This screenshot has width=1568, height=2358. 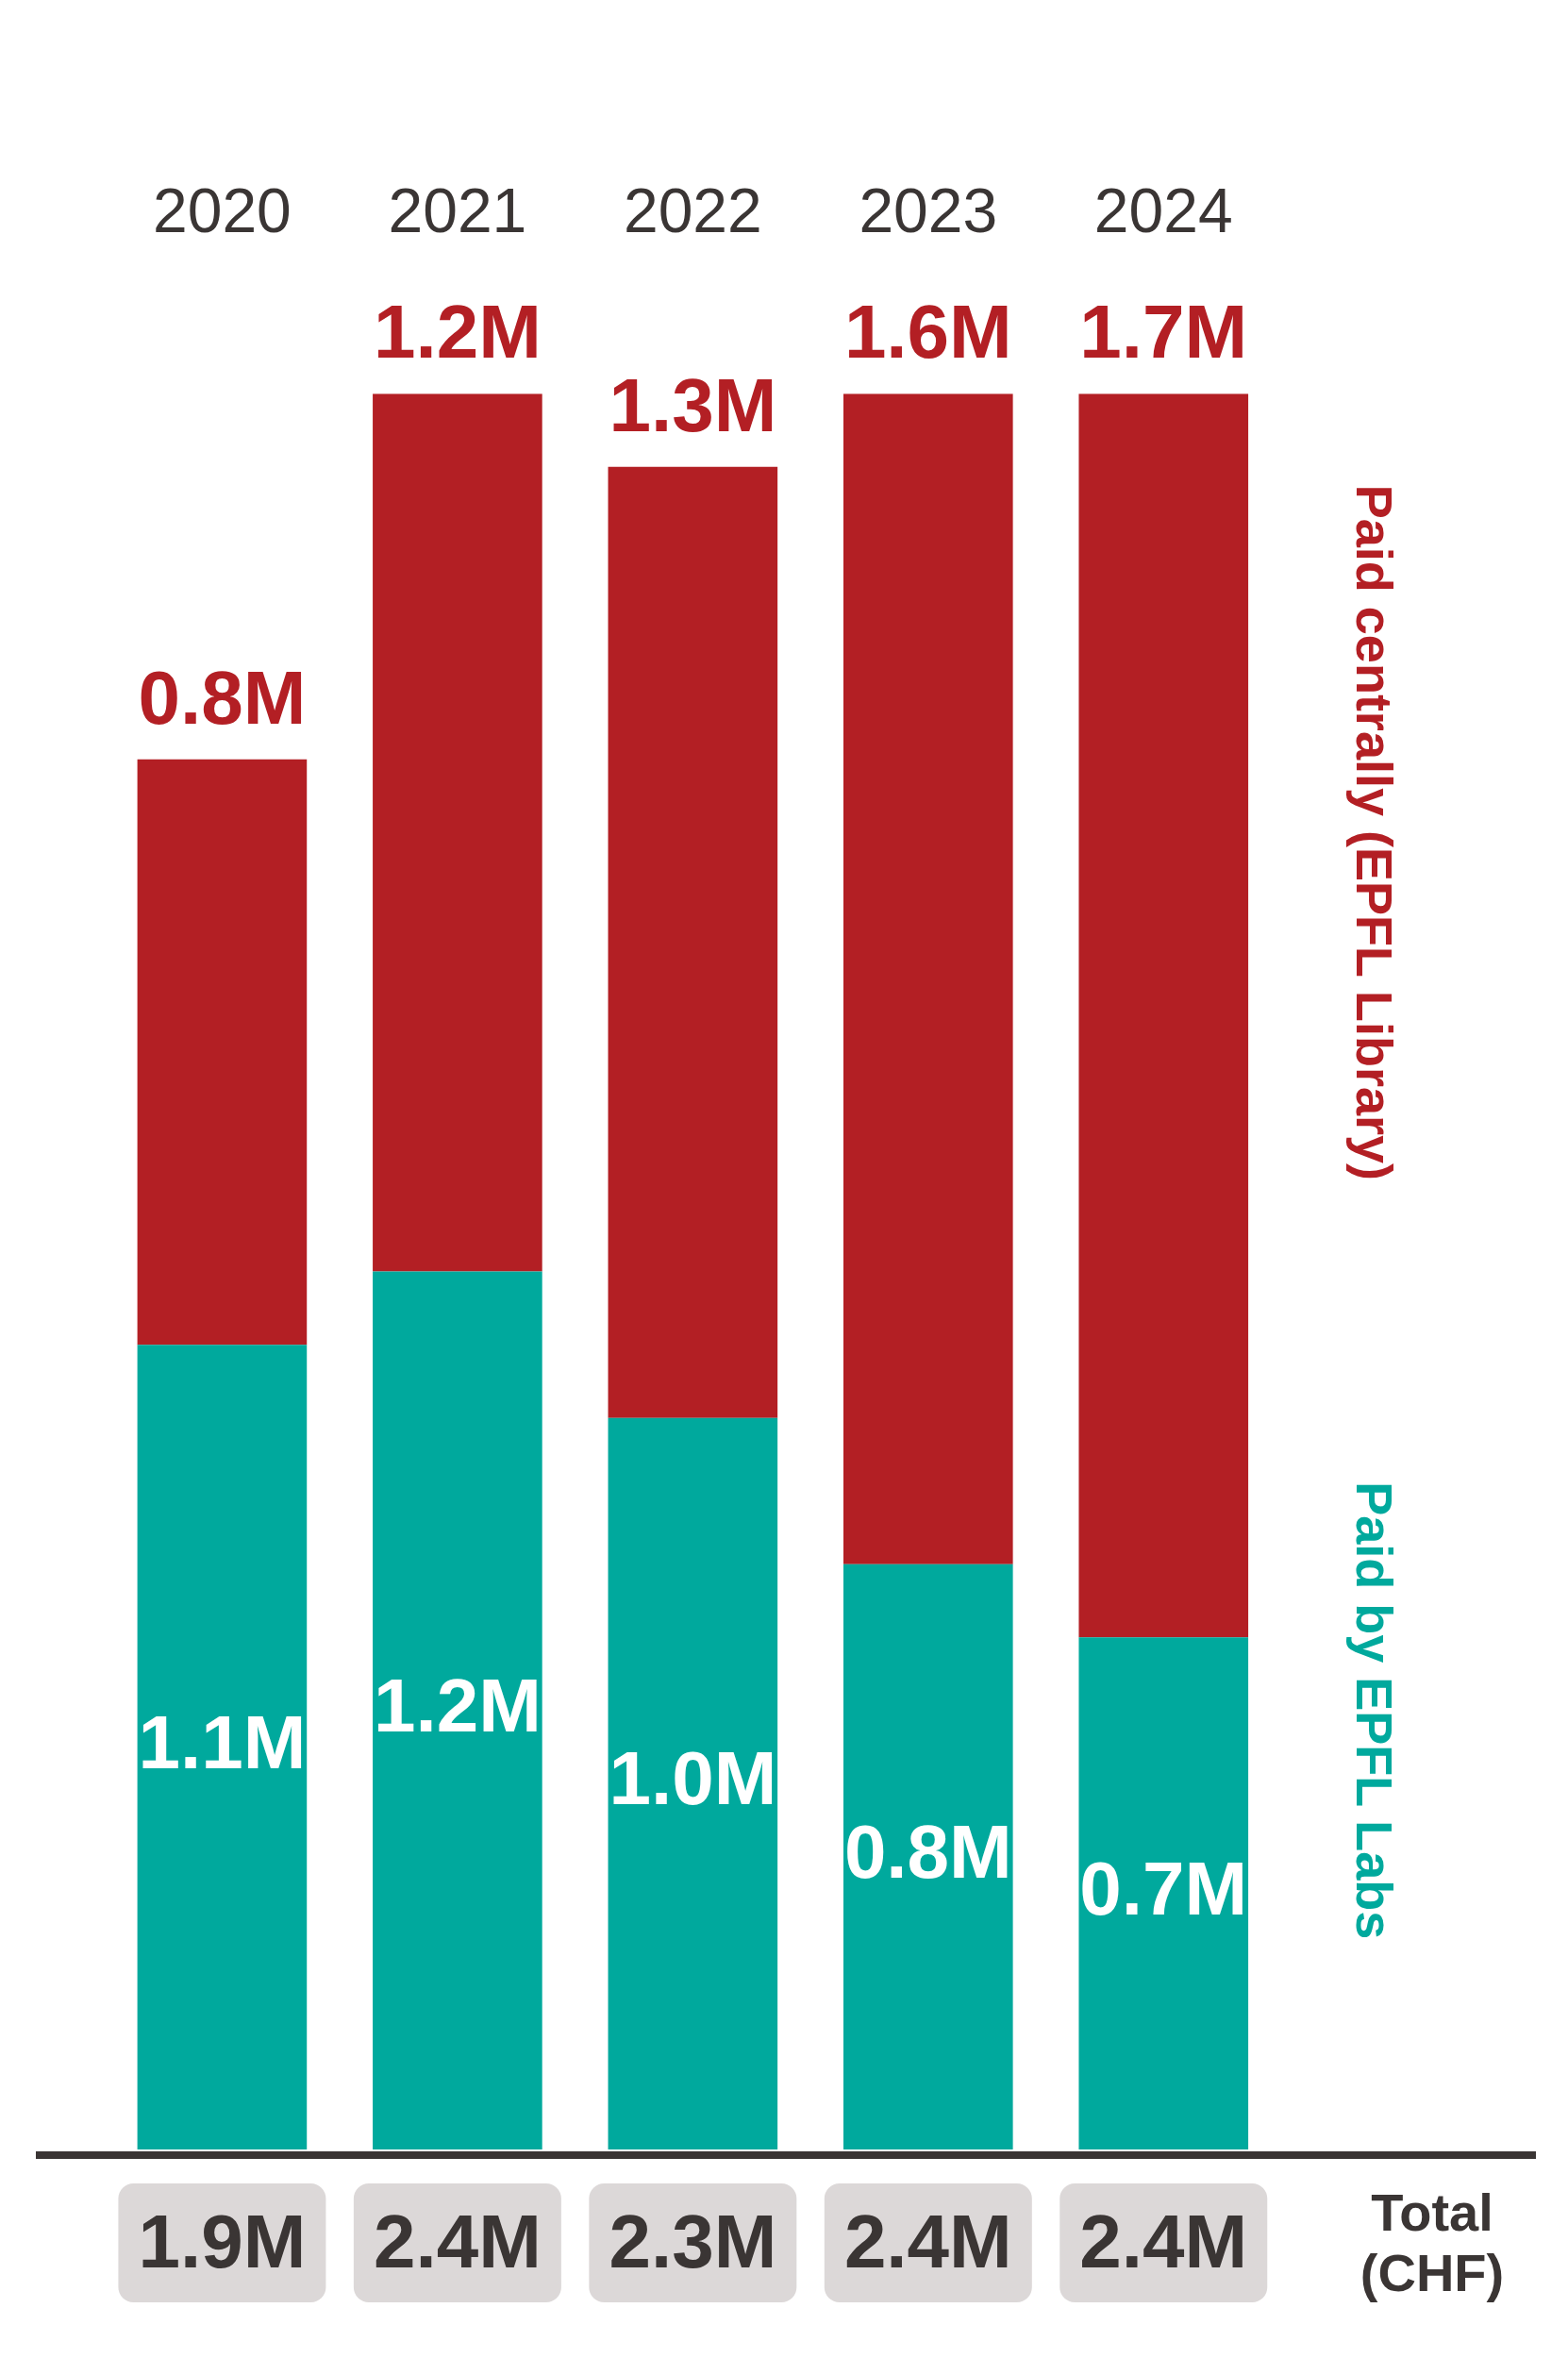 What do you see at coordinates (693, 404) in the screenshot?
I see `data-label: 1.3M` at bounding box center [693, 404].